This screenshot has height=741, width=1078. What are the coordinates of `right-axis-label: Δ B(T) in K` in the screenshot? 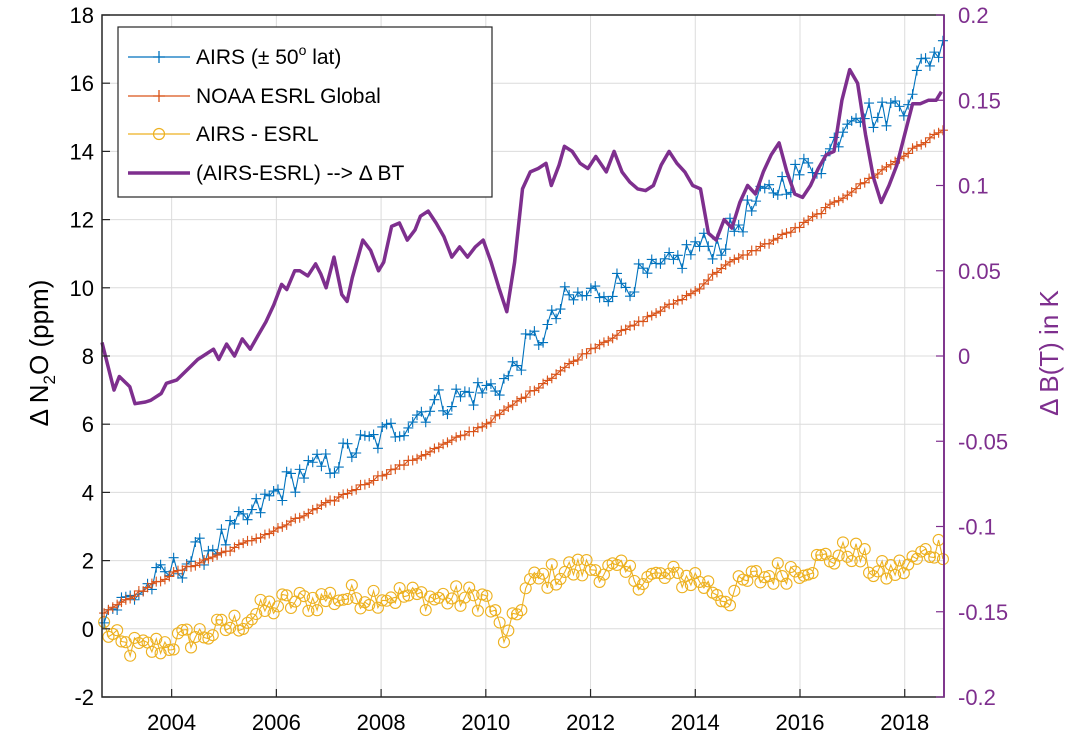 It's located at (1049, 352).